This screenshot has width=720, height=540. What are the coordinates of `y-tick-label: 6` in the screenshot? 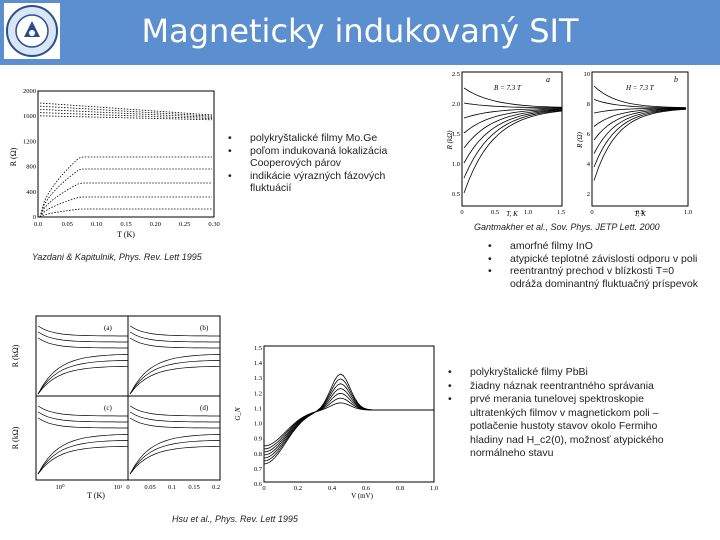 It's located at (589, 134).